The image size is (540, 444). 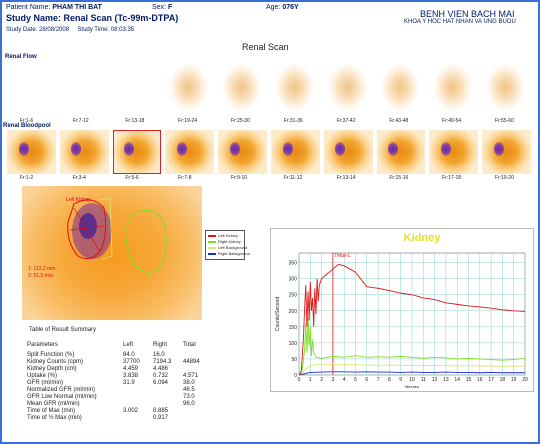 What do you see at coordinates (525, 380) in the screenshot?
I see `x-tick-label: 20` at bounding box center [525, 380].